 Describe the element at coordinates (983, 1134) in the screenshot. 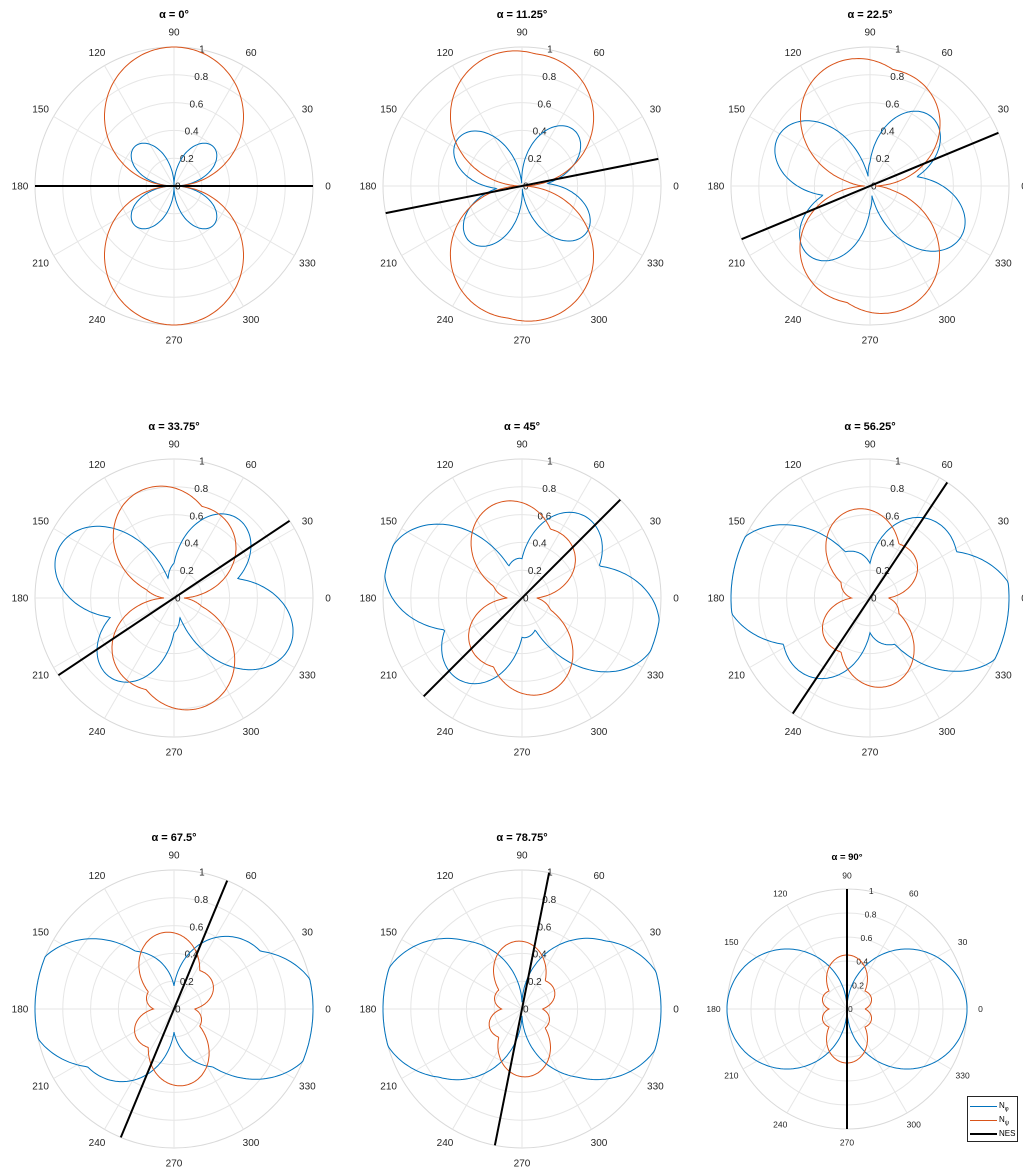

I see `legend-line-nes` at that location.